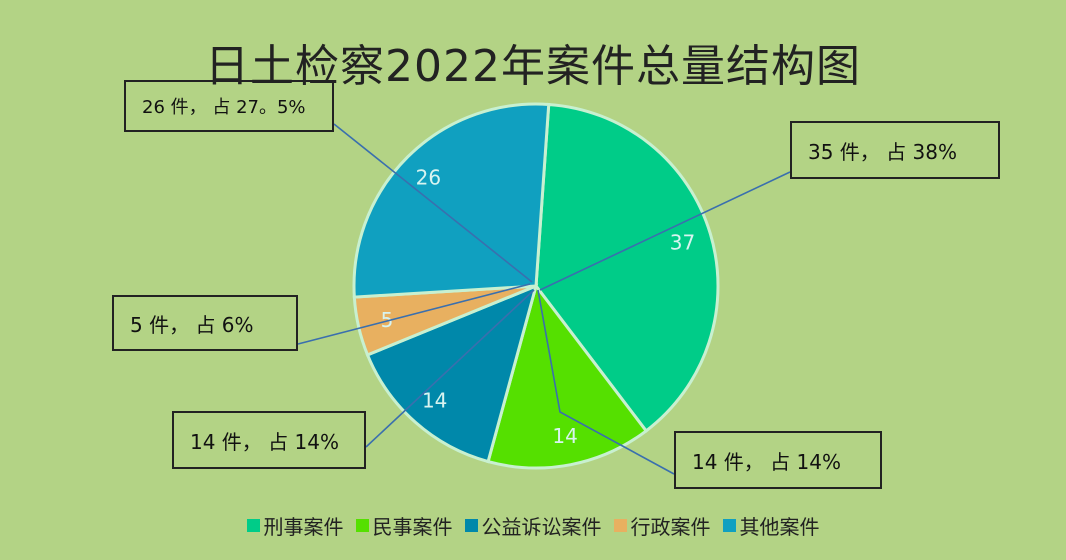  What do you see at coordinates (428, 177) in the screenshot?
I see `data-label: 26` at bounding box center [428, 177].